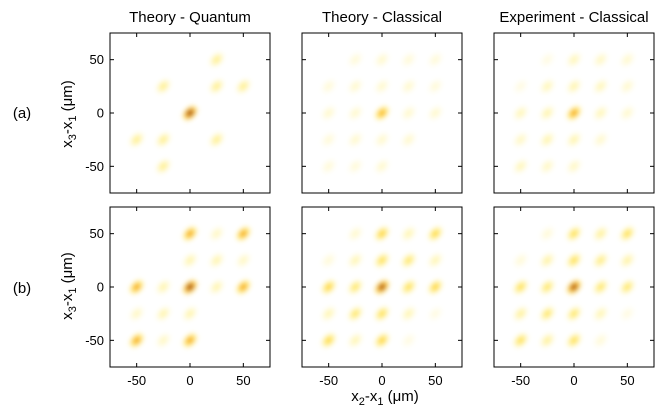 This screenshot has width=660, height=410. I want to click on row-label-a: (a), so click(22, 113).